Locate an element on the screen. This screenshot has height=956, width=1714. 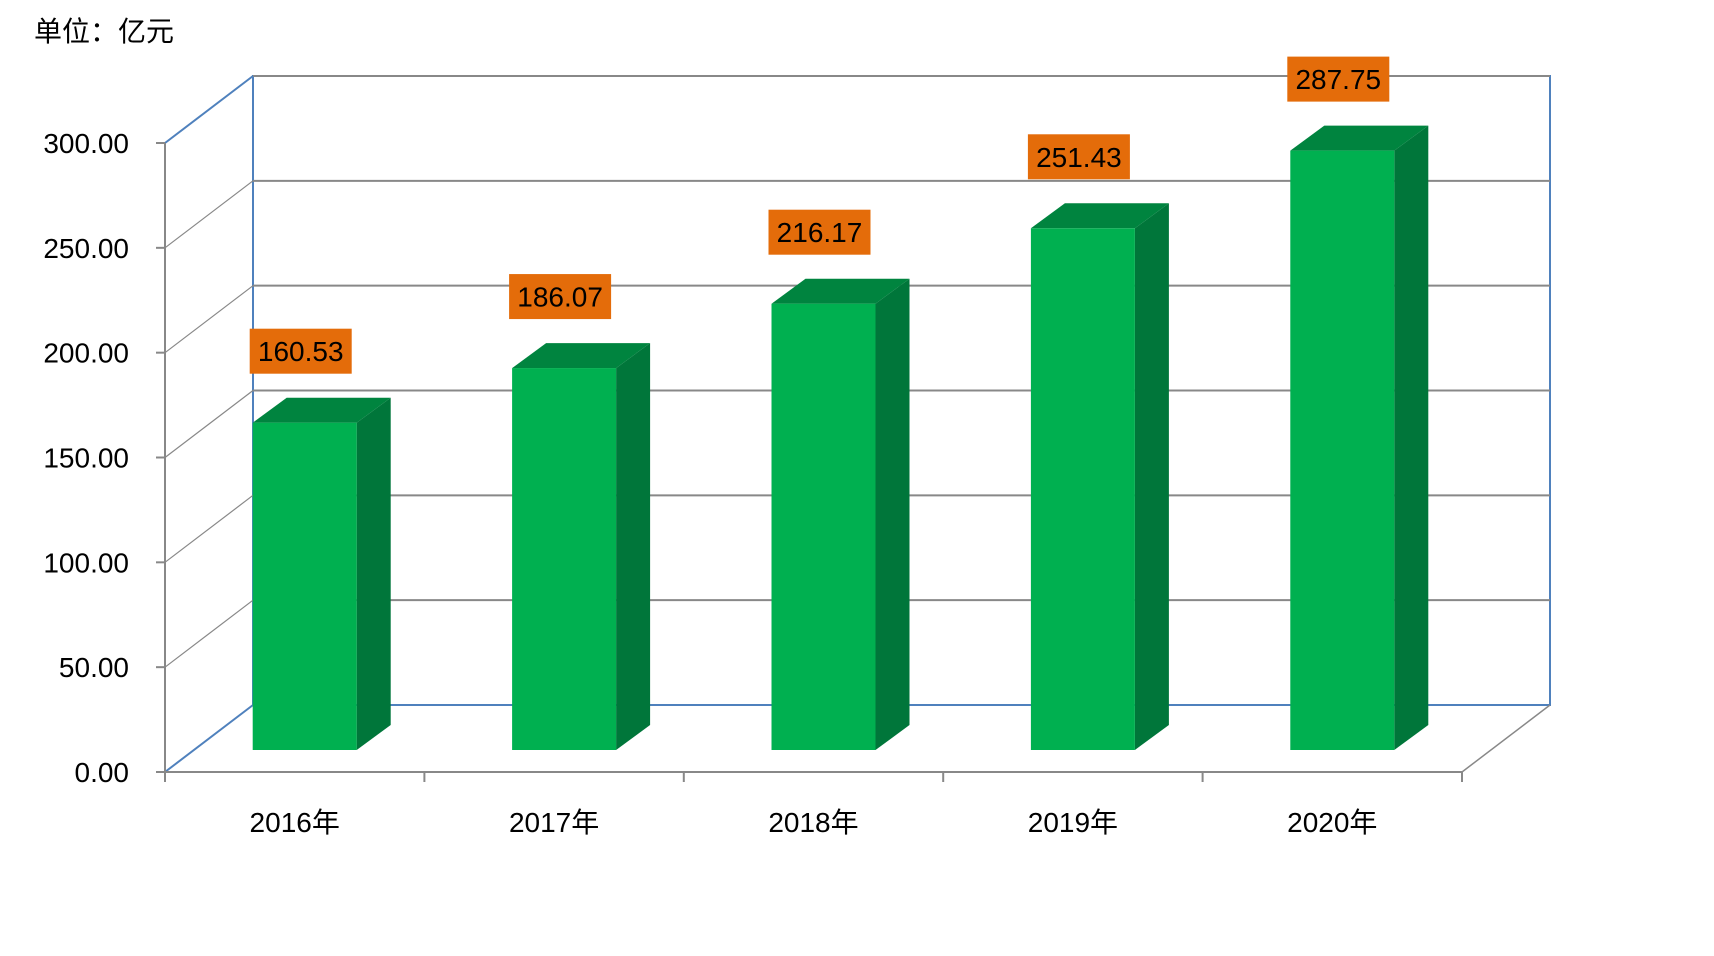
y-tick-label: 100.00 is located at coordinates (86, 562).